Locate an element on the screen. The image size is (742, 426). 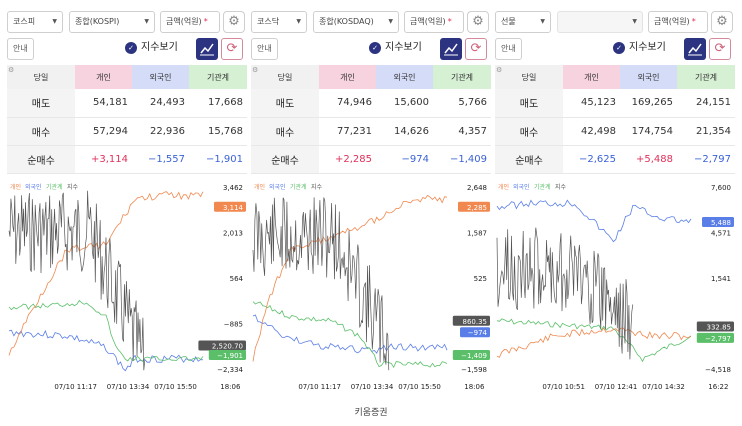
table-cell: +3,114 is located at coordinates (103, 159).